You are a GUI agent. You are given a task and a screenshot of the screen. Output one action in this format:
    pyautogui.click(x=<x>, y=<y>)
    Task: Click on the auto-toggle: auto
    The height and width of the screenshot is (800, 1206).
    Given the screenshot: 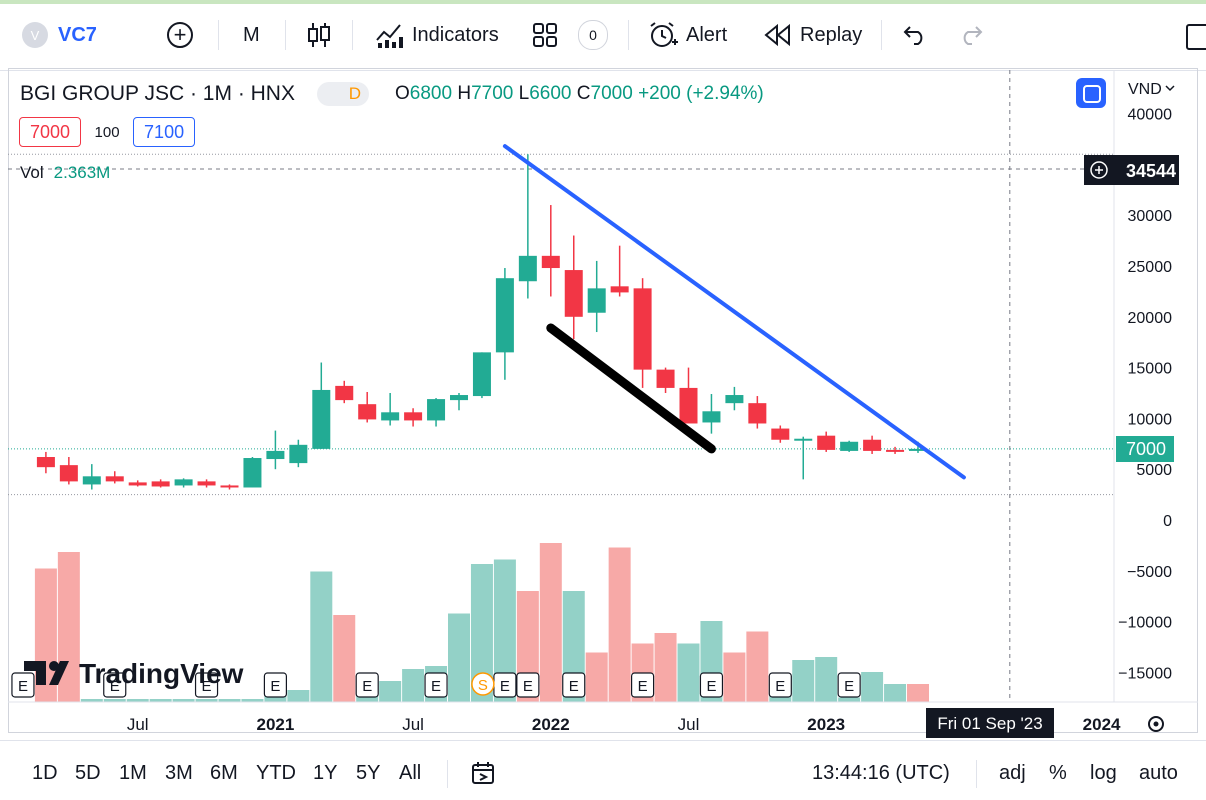 What is the action you would take?
    pyautogui.click(x=1158, y=773)
    